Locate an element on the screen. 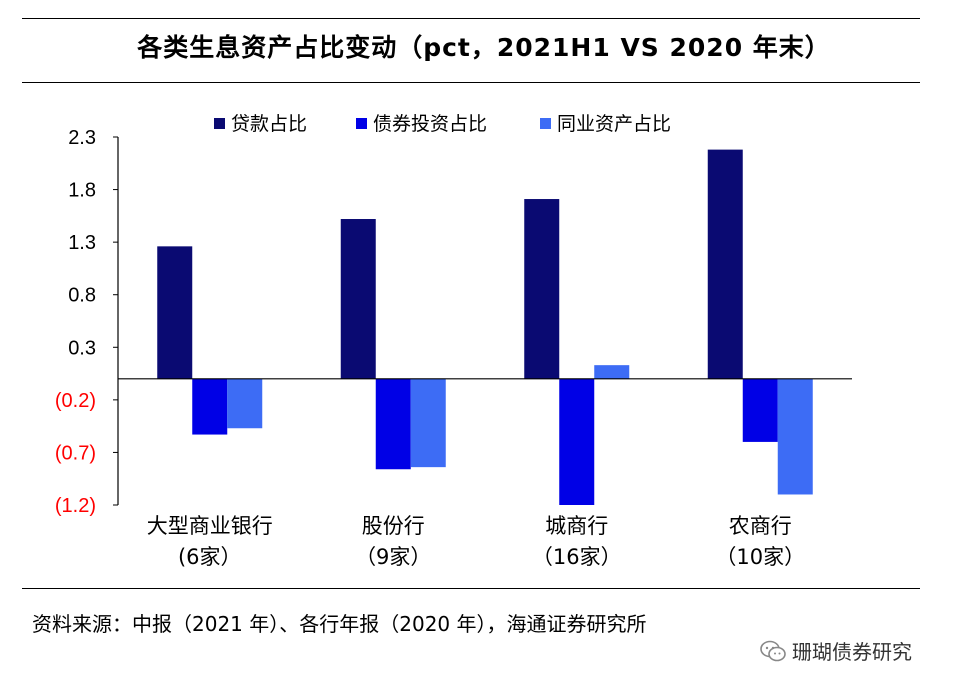 The width and height of the screenshot is (968, 691). y-tick-label: 2.3 is located at coordinates (82, 138).